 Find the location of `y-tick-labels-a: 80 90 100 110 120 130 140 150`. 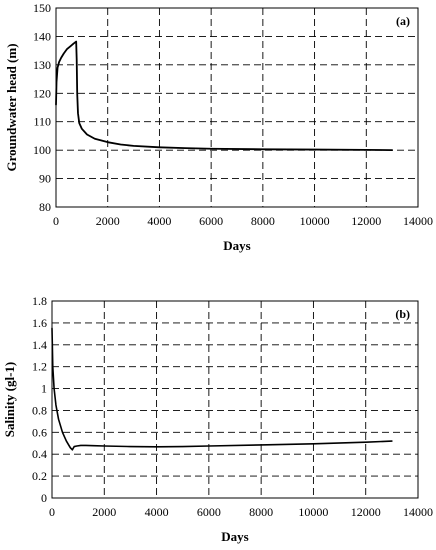

y-tick-labels-a: 80 90 100 110 120 130 140 150 is located at coordinates (42, 107).